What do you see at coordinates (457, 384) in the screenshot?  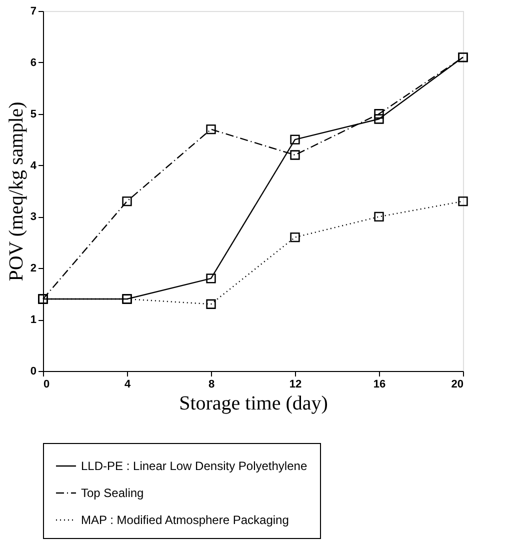 I see `x-tick-label: 20` at bounding box center [457, 384].